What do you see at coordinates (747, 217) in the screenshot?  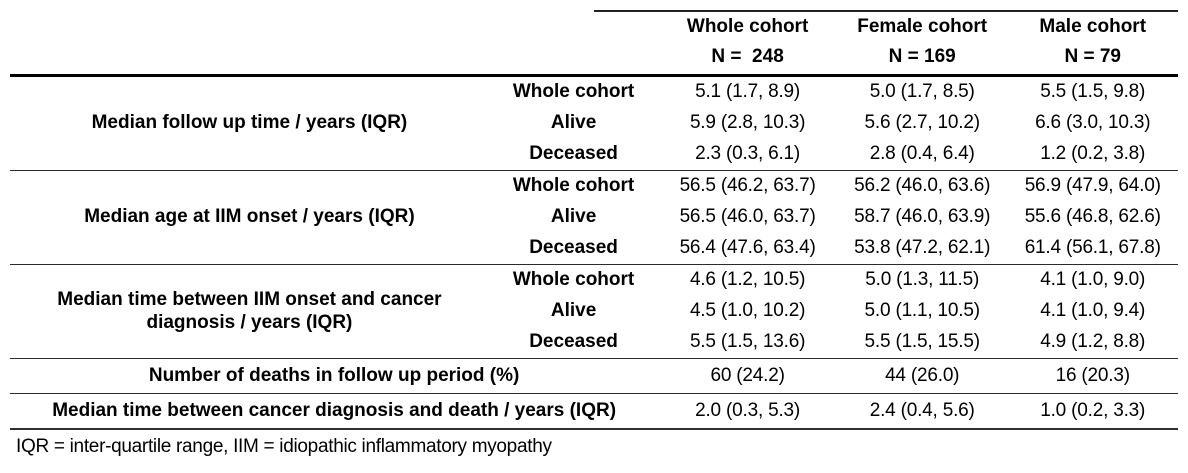 I see `value-cell: 56.5 (46.0, 63.7)` at bounding box center [747, 217].